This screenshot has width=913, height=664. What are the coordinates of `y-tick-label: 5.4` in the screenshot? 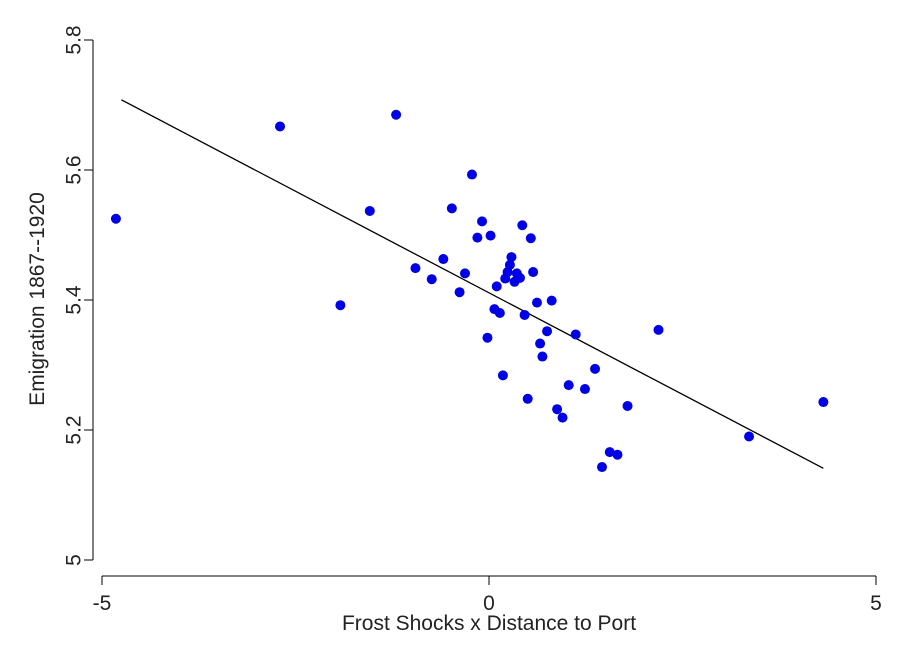 It's located at (74, 300).